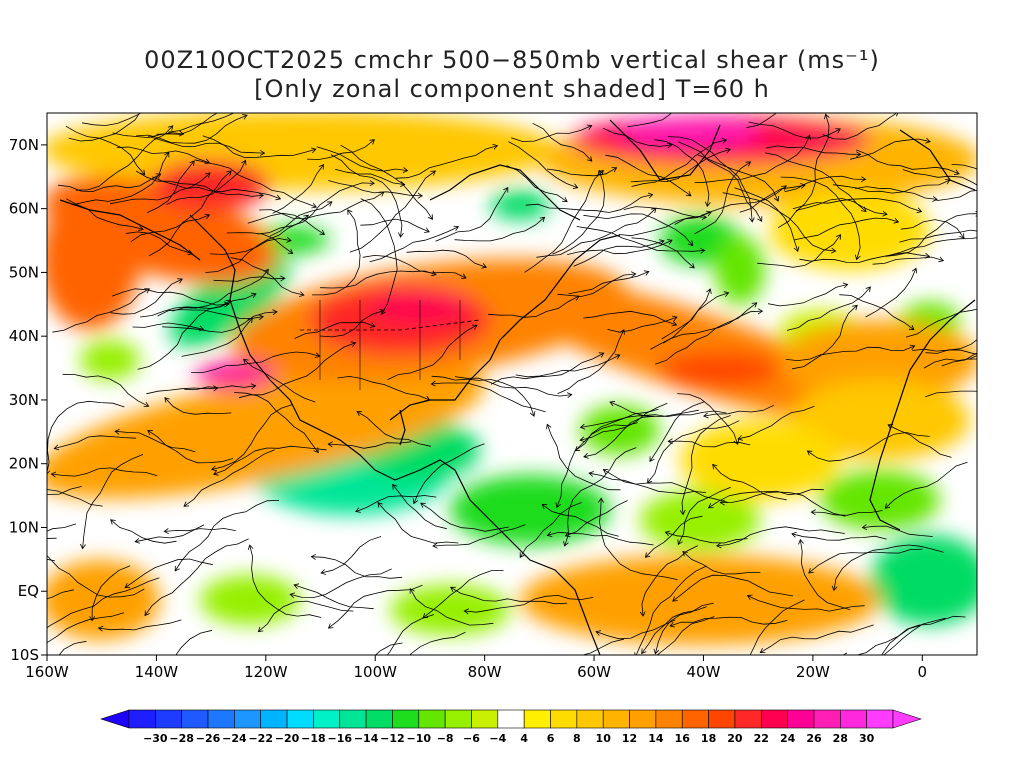 This screenshot has width=1024, height=768. What do you see at coordinates (813, 672) in the screenshot?
I see `lon-tick-label: 20W` at bounding box center [813, 672].